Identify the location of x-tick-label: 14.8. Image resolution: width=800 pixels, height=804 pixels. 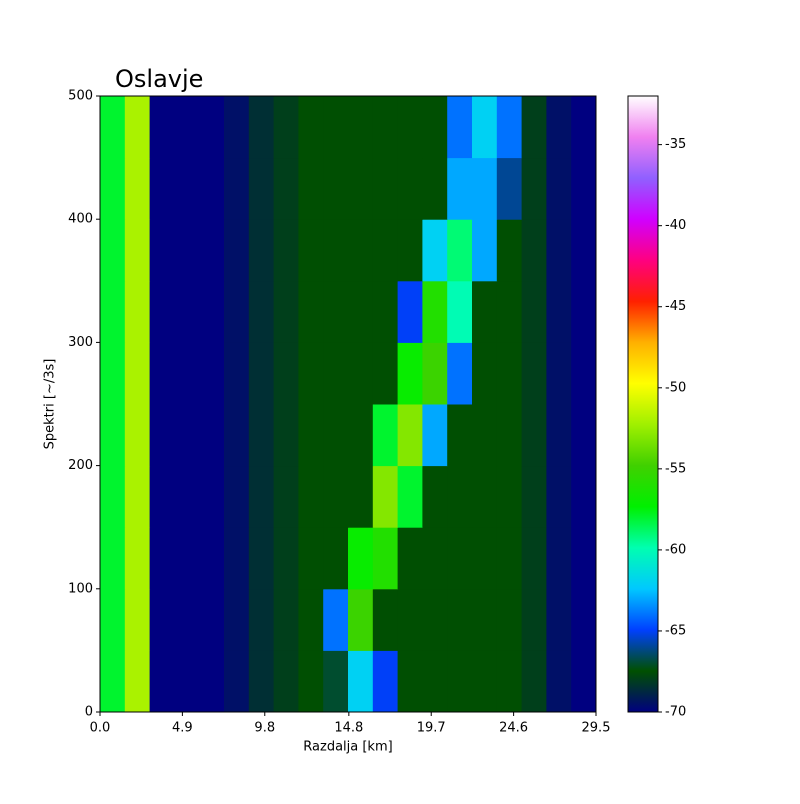
(348, 728).